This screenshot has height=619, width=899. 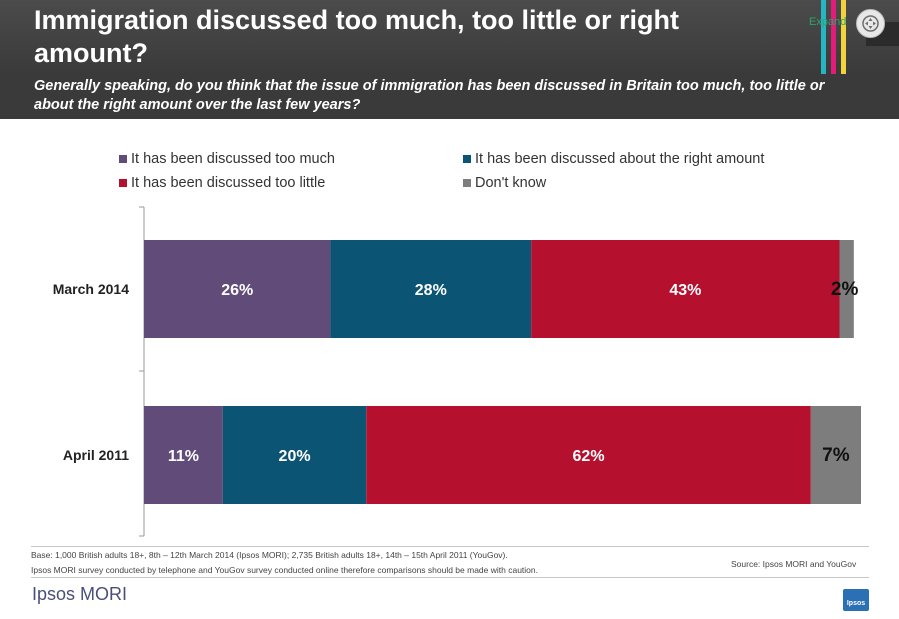 I want to click on data-label: 62%, so click(x=589, y=456).